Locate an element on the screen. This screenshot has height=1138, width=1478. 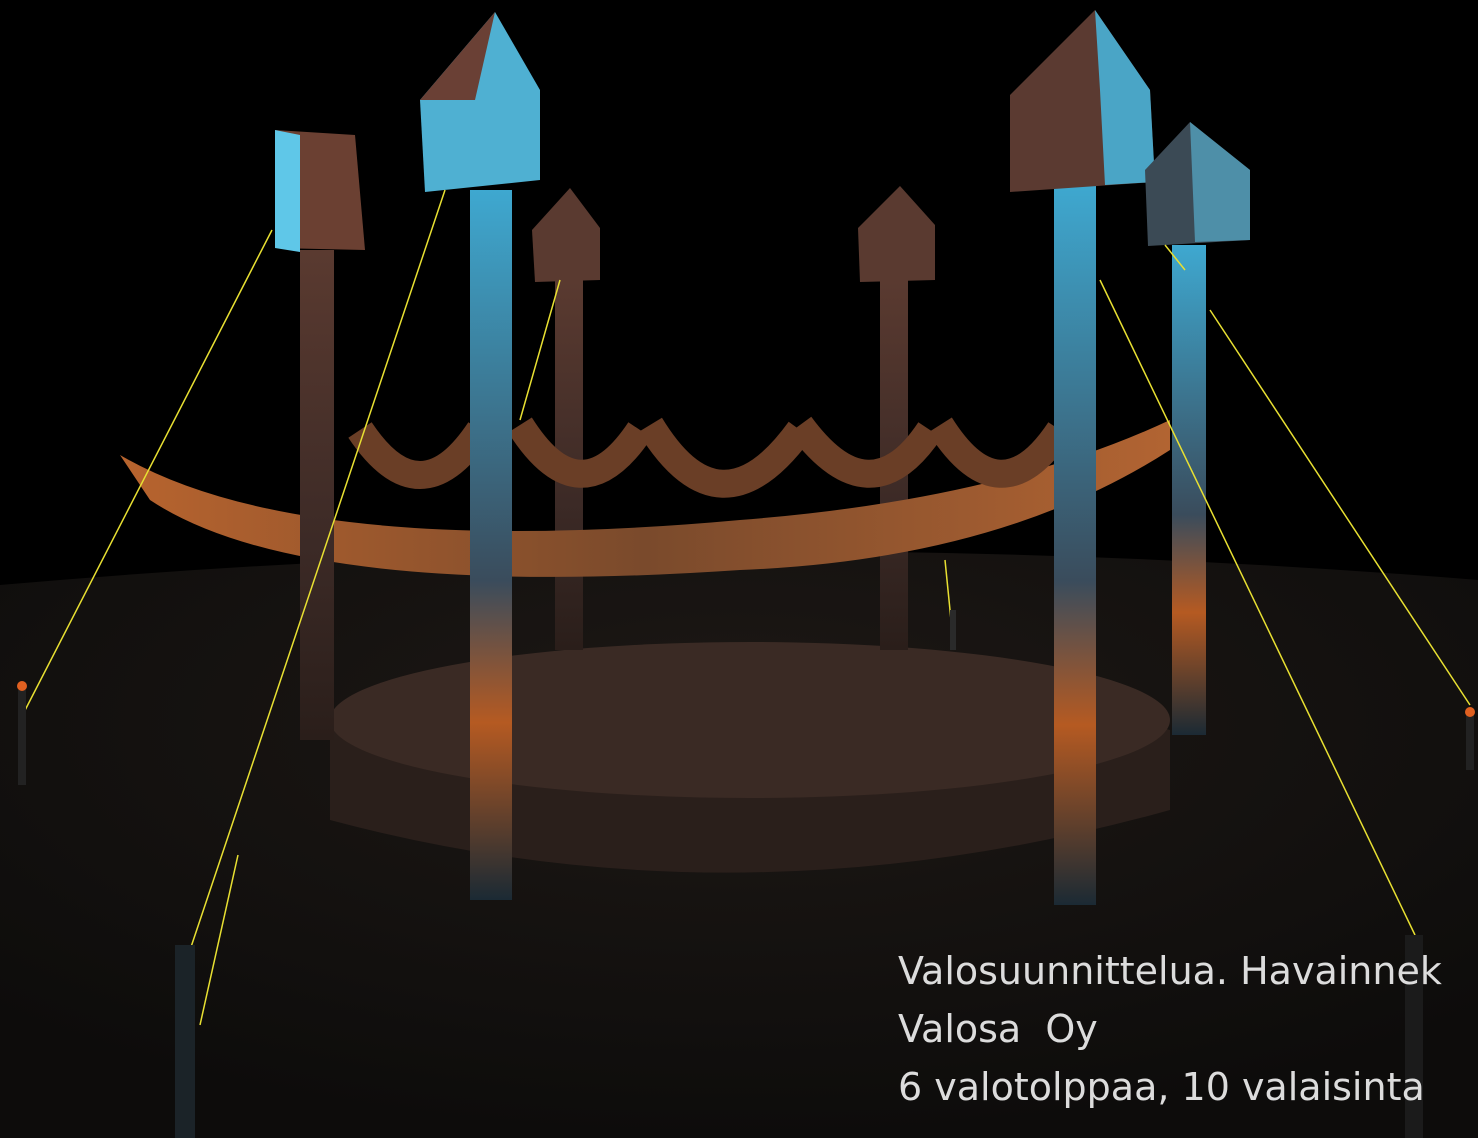
platform-top is located at coordinates (750, 720).